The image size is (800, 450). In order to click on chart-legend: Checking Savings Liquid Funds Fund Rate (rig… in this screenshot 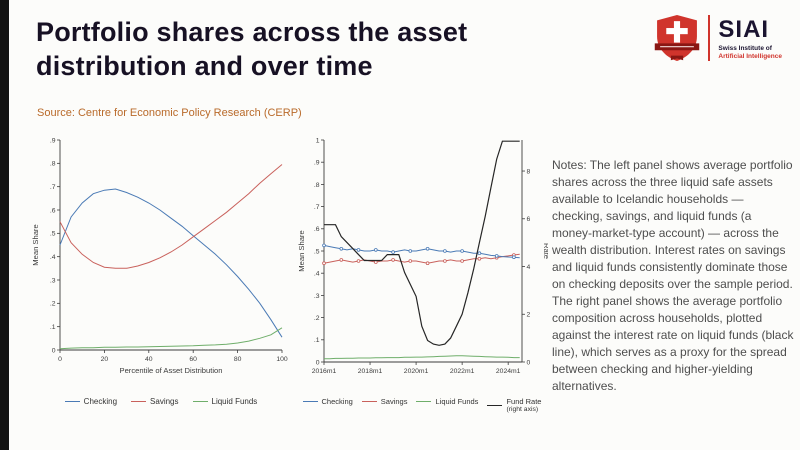, I will do `click(422, 405)`.